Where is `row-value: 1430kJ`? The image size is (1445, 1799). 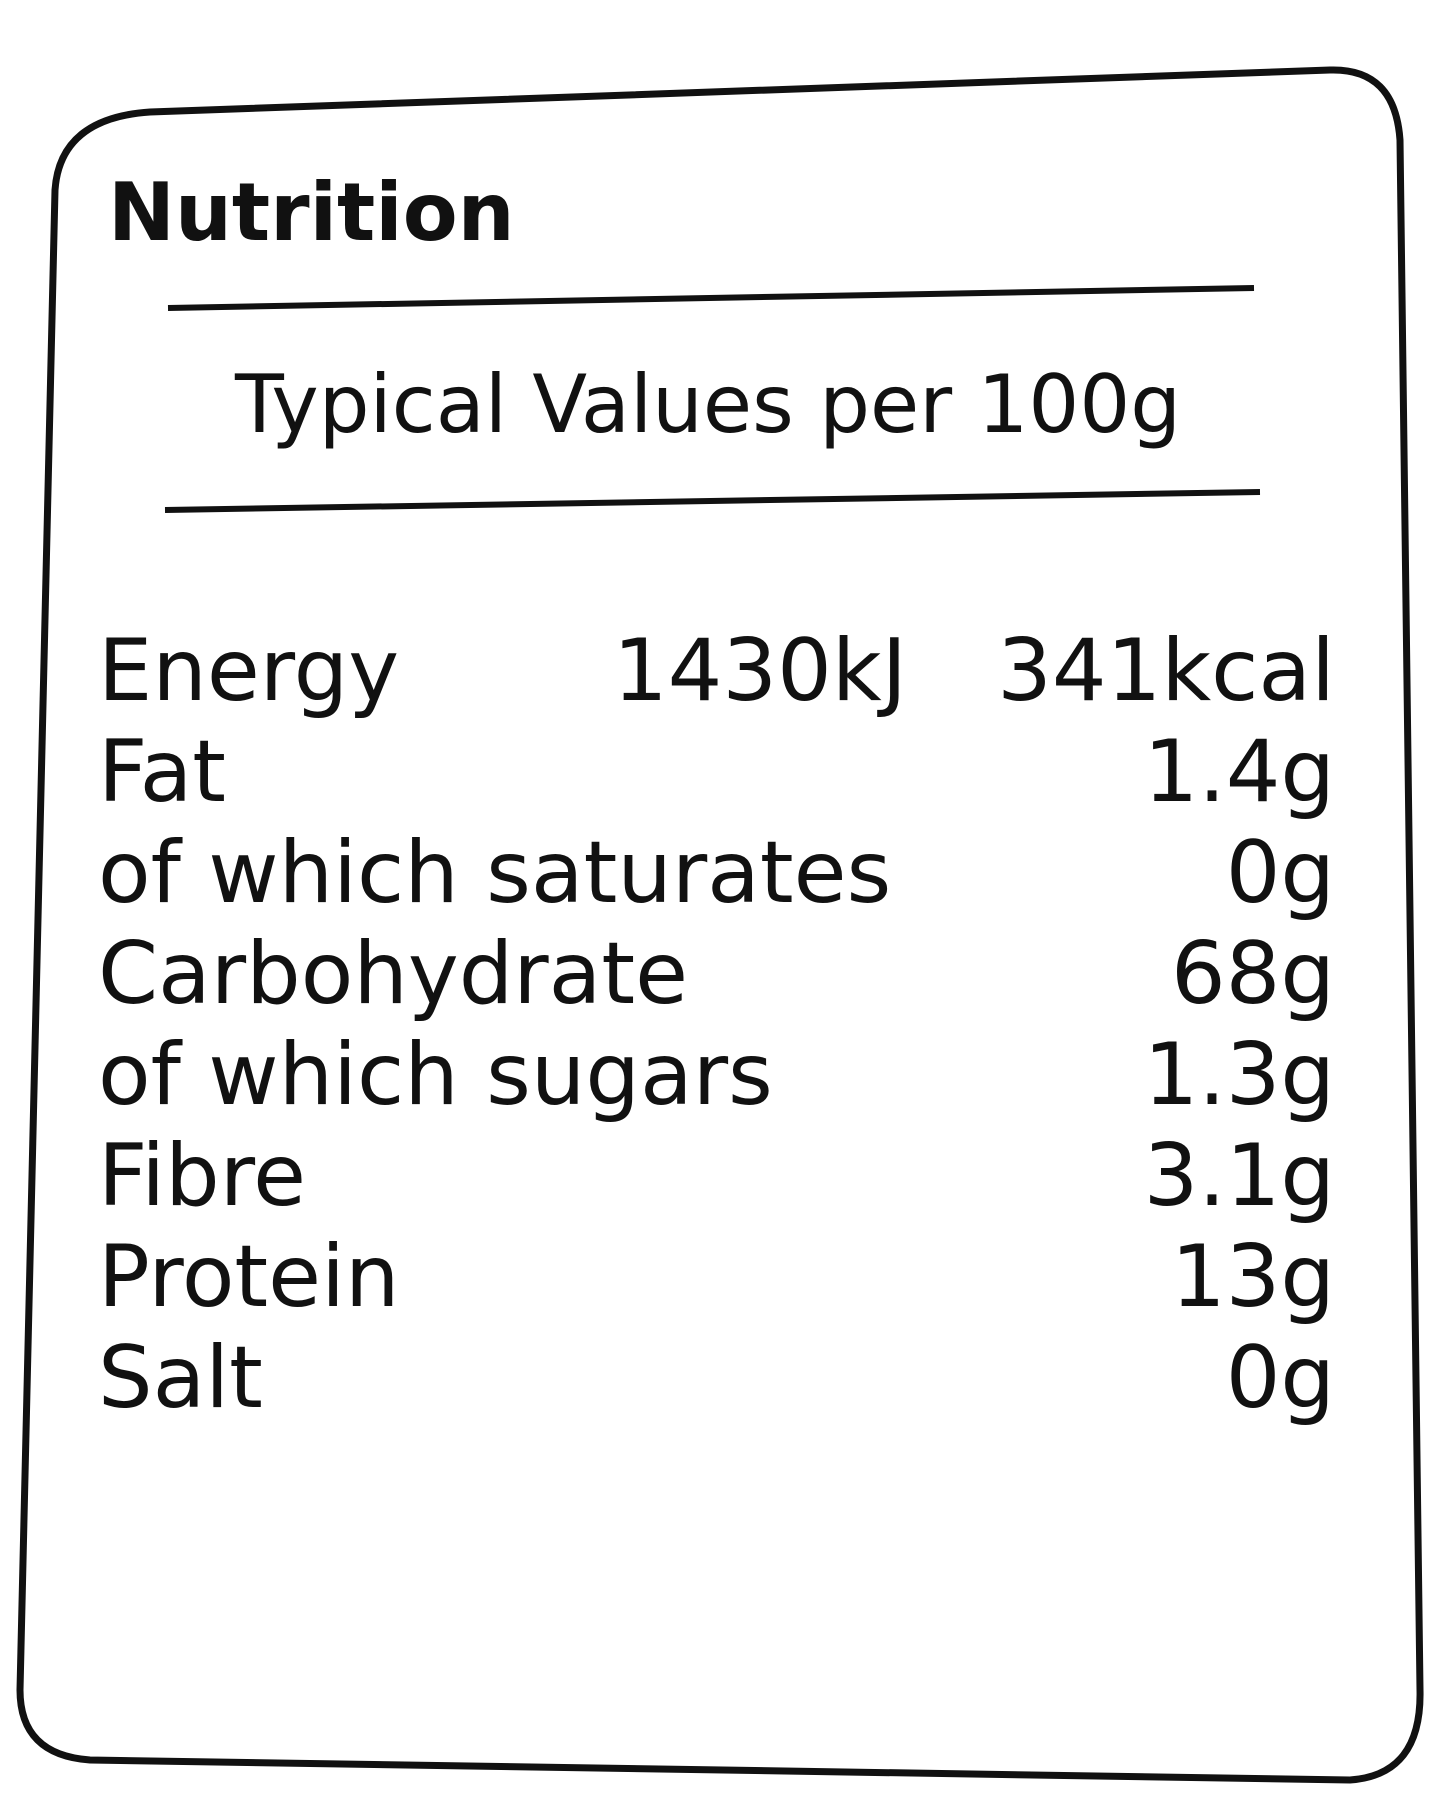 row-value: 1430kJ is located at coordinates (760, 671).